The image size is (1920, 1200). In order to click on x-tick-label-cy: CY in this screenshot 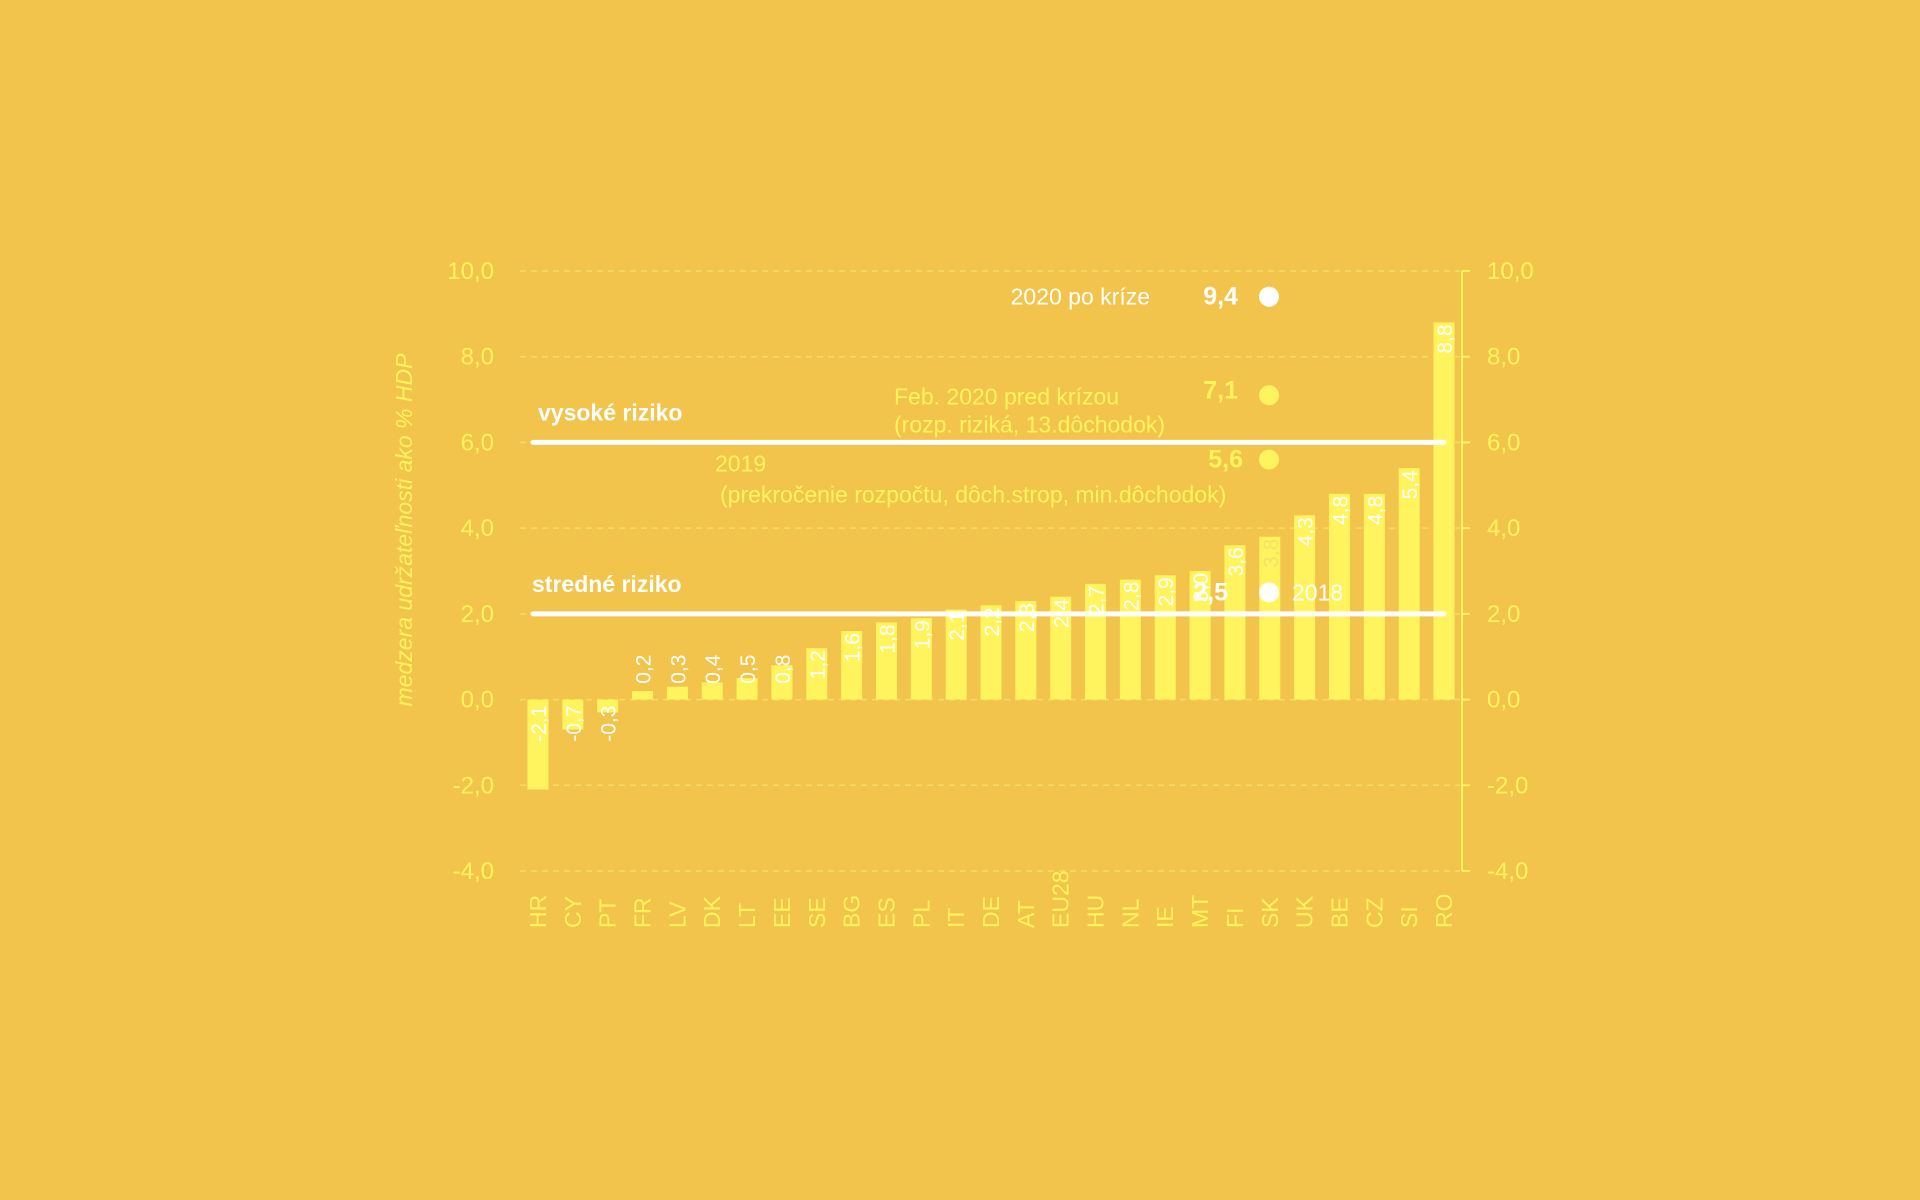, I will do `click(573, 912)`.